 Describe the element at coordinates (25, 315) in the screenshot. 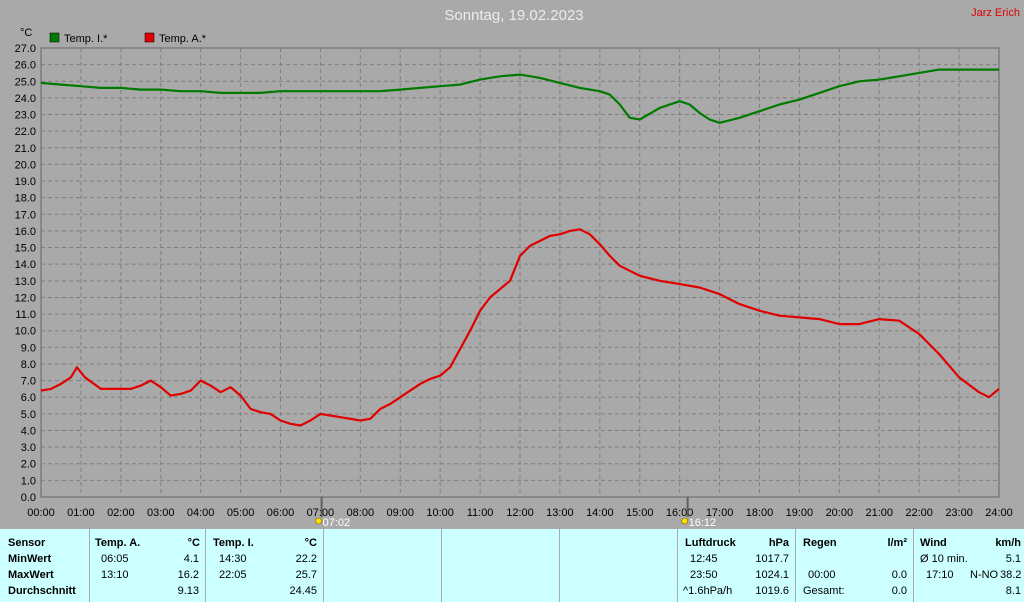

I see `y-tick-label: 11.0` at that location.